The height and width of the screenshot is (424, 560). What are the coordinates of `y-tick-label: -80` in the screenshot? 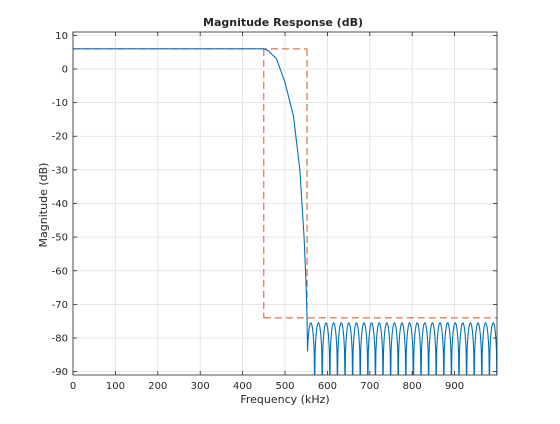 It's located at (60, 339).